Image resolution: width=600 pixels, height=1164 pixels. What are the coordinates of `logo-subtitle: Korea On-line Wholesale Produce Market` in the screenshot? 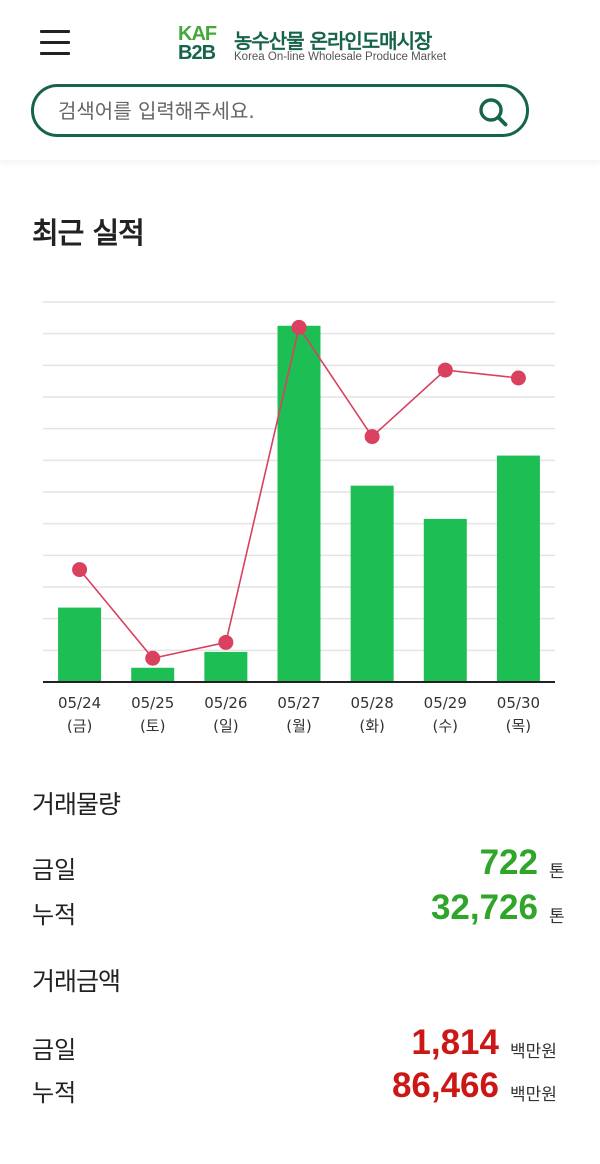 It's located at (340, 57).